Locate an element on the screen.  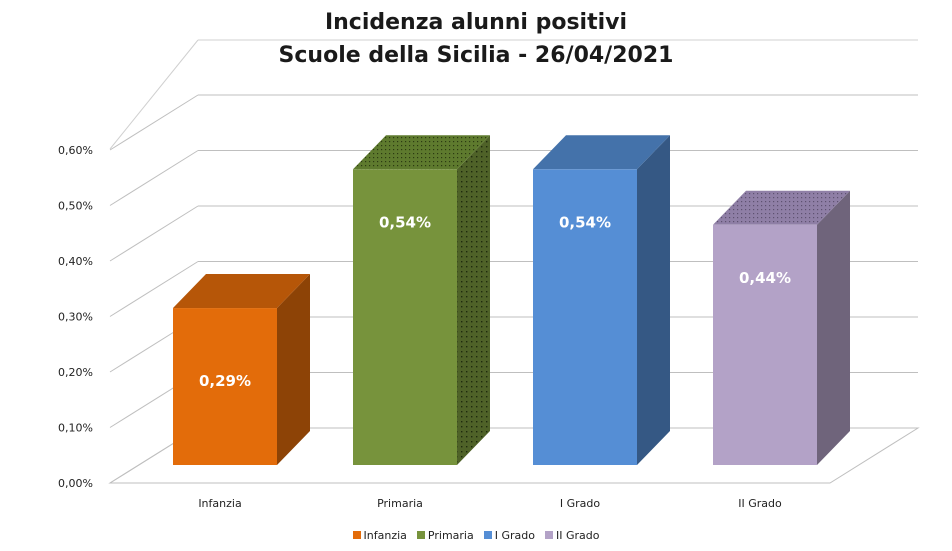
chart-legend: Infanzia Primaria I Grado II Grado is located at coordinates (476, 535).